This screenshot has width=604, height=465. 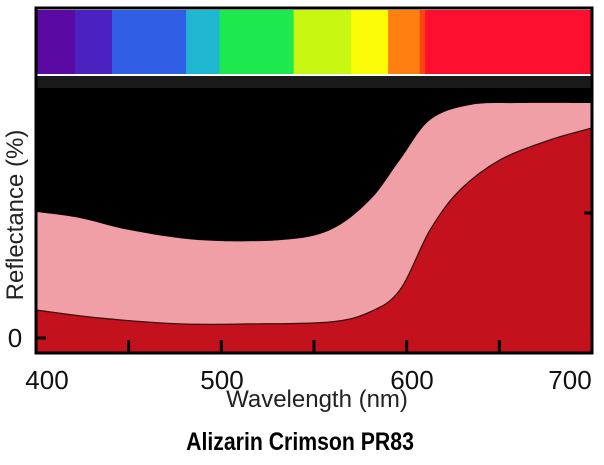 I want to click on spectrum-bar, so click(x=314, y=42).